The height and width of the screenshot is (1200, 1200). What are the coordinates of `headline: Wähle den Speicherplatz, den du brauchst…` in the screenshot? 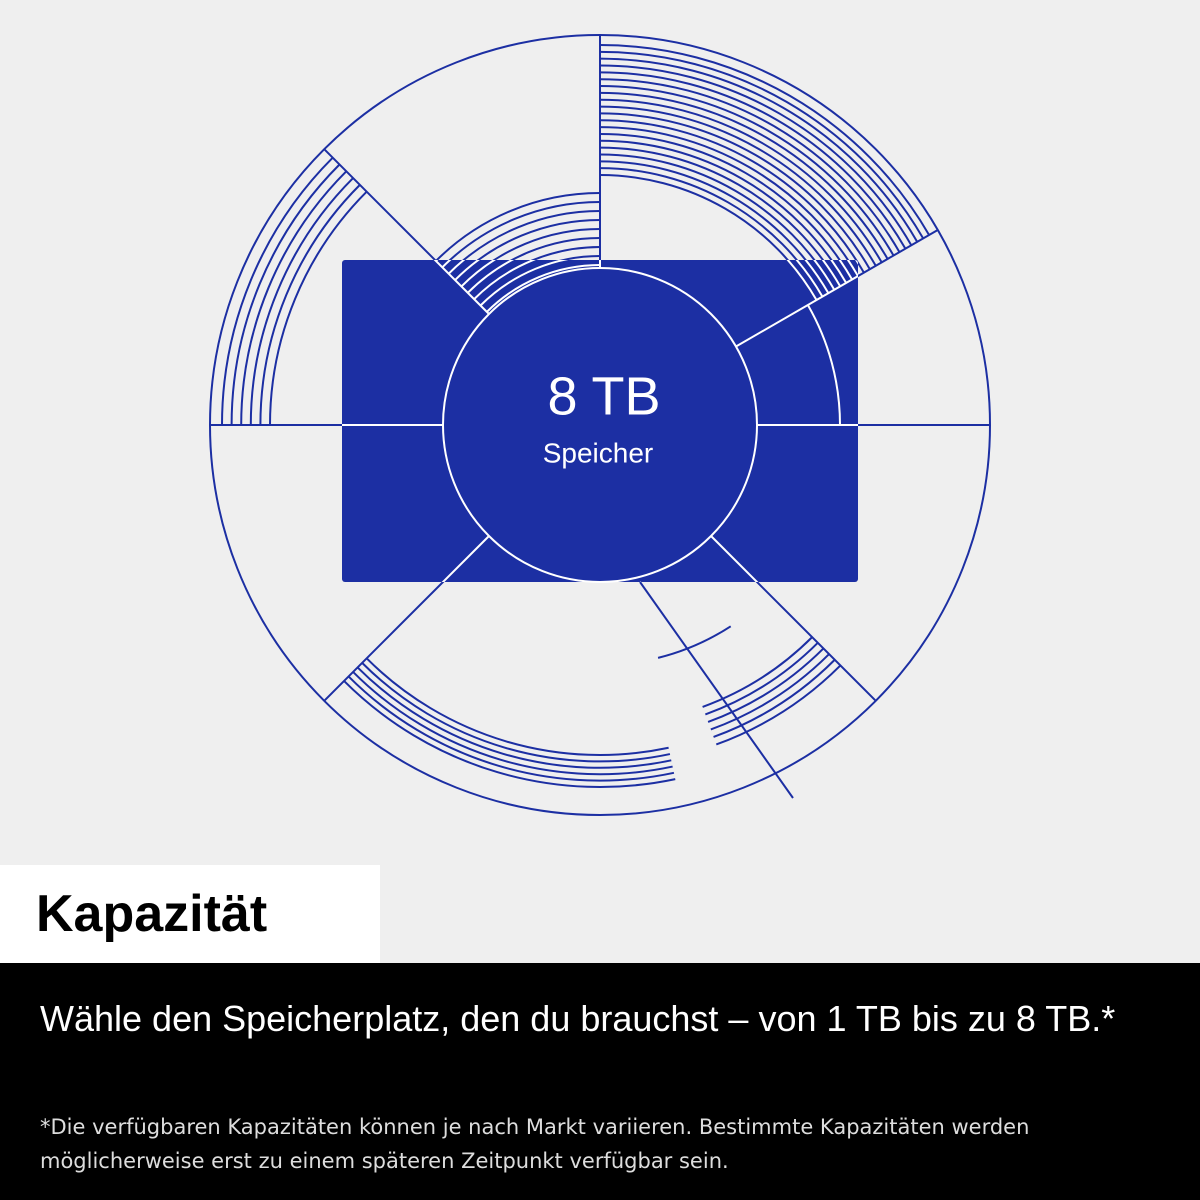 It's located at (578, 1018).